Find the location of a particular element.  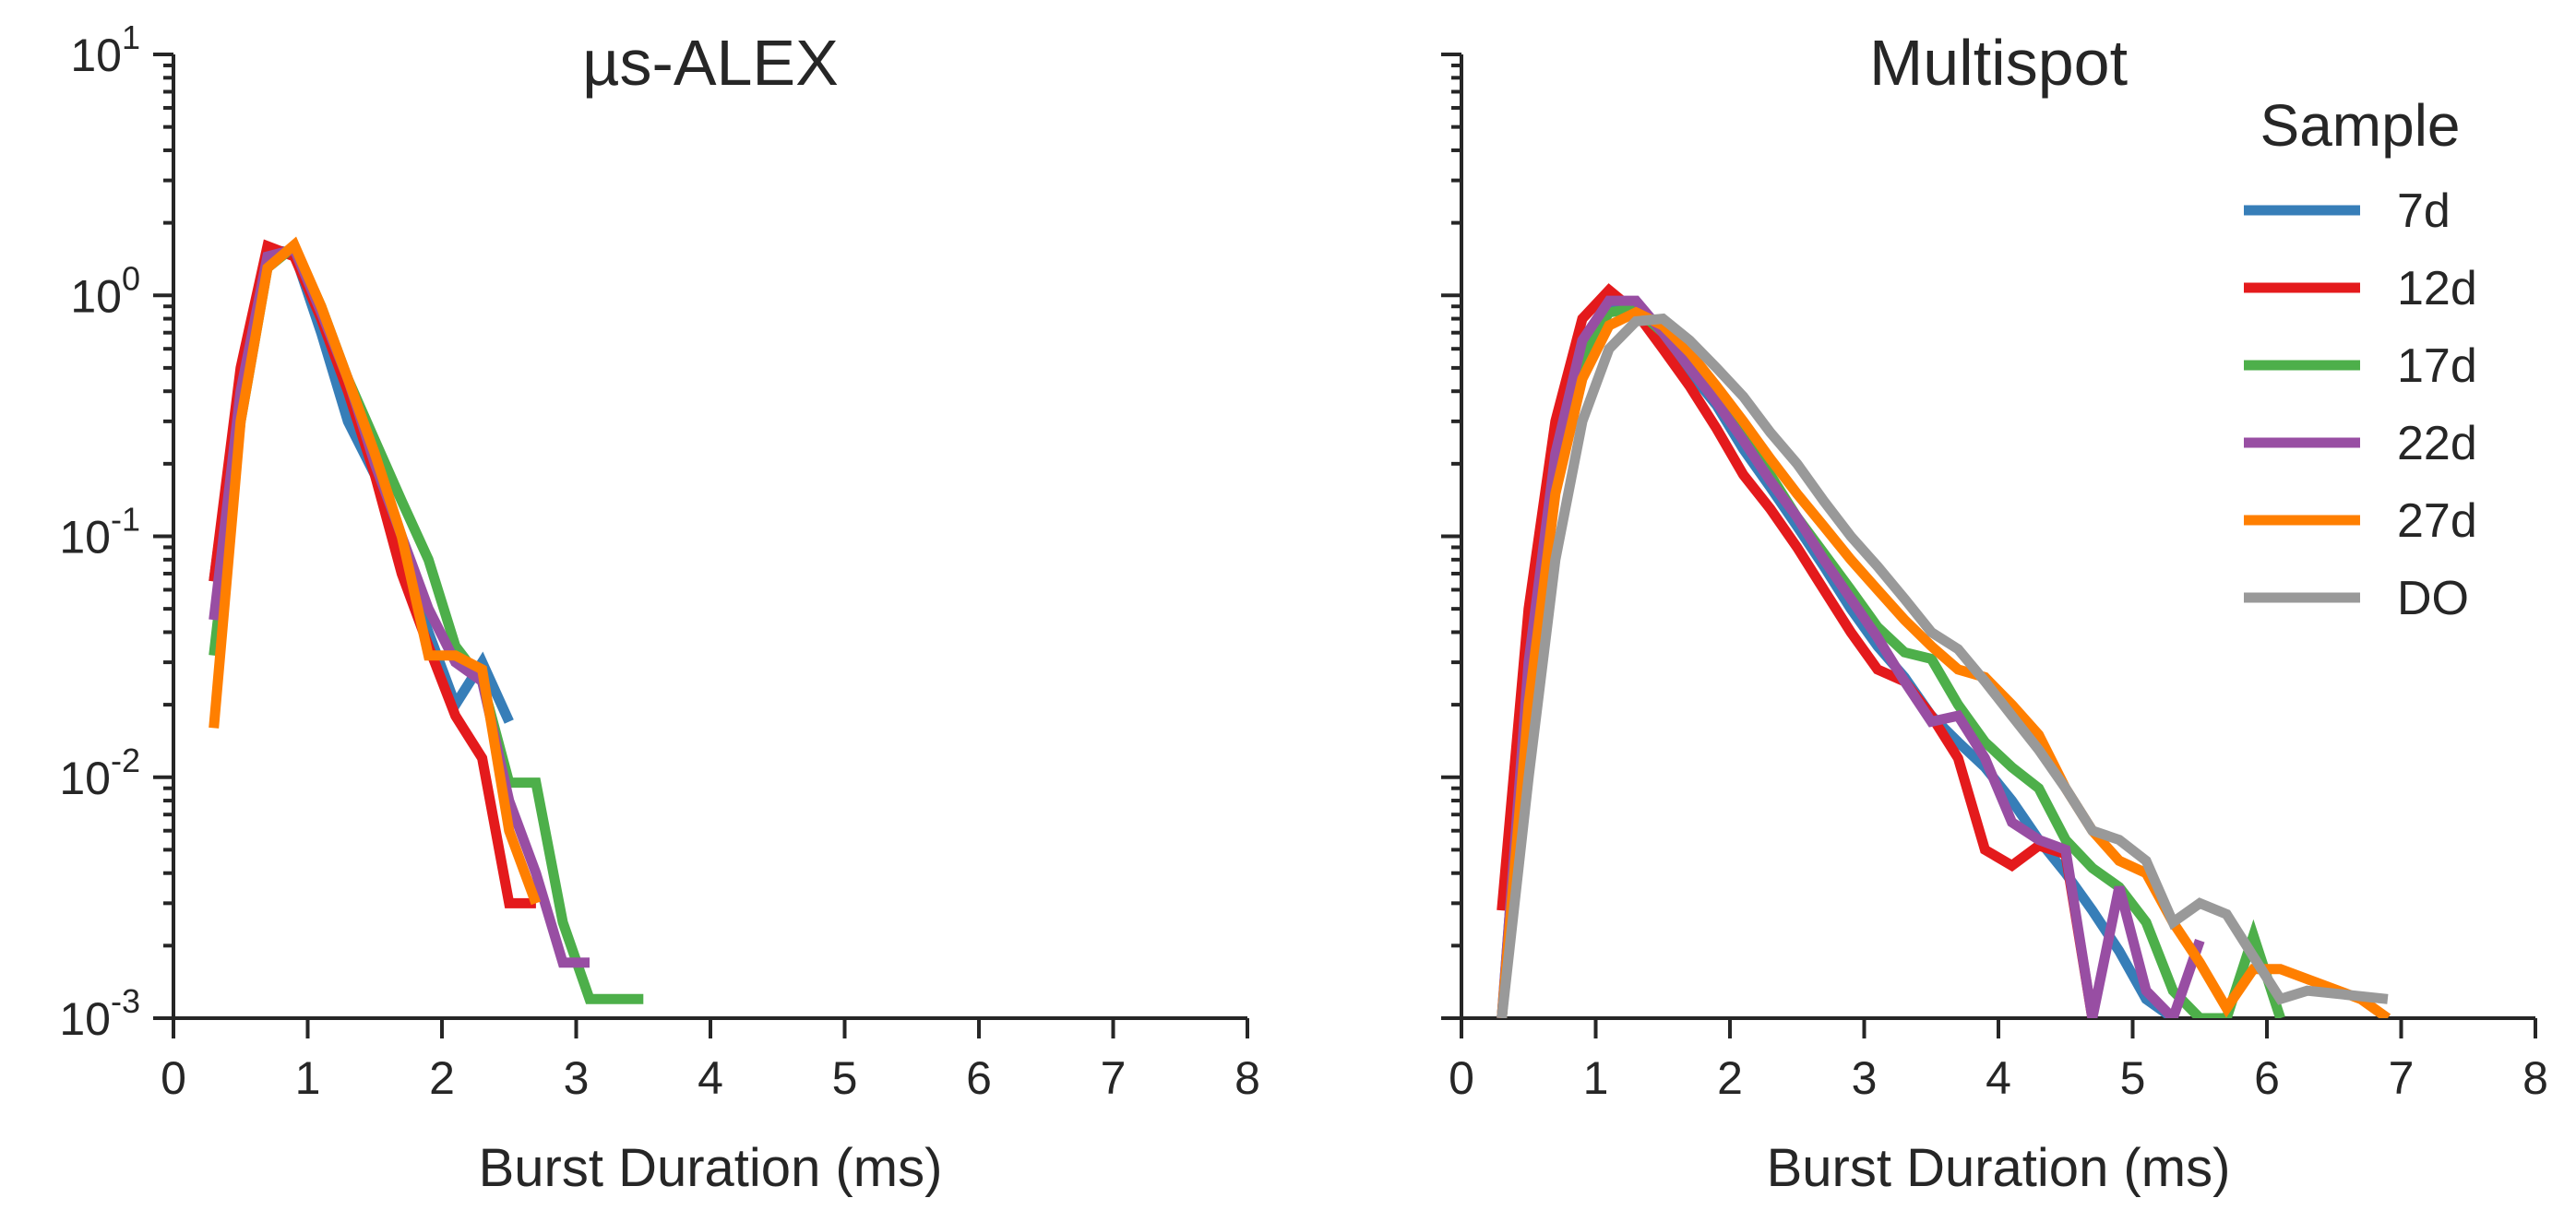

series-group is located at coordinates (426, 620).